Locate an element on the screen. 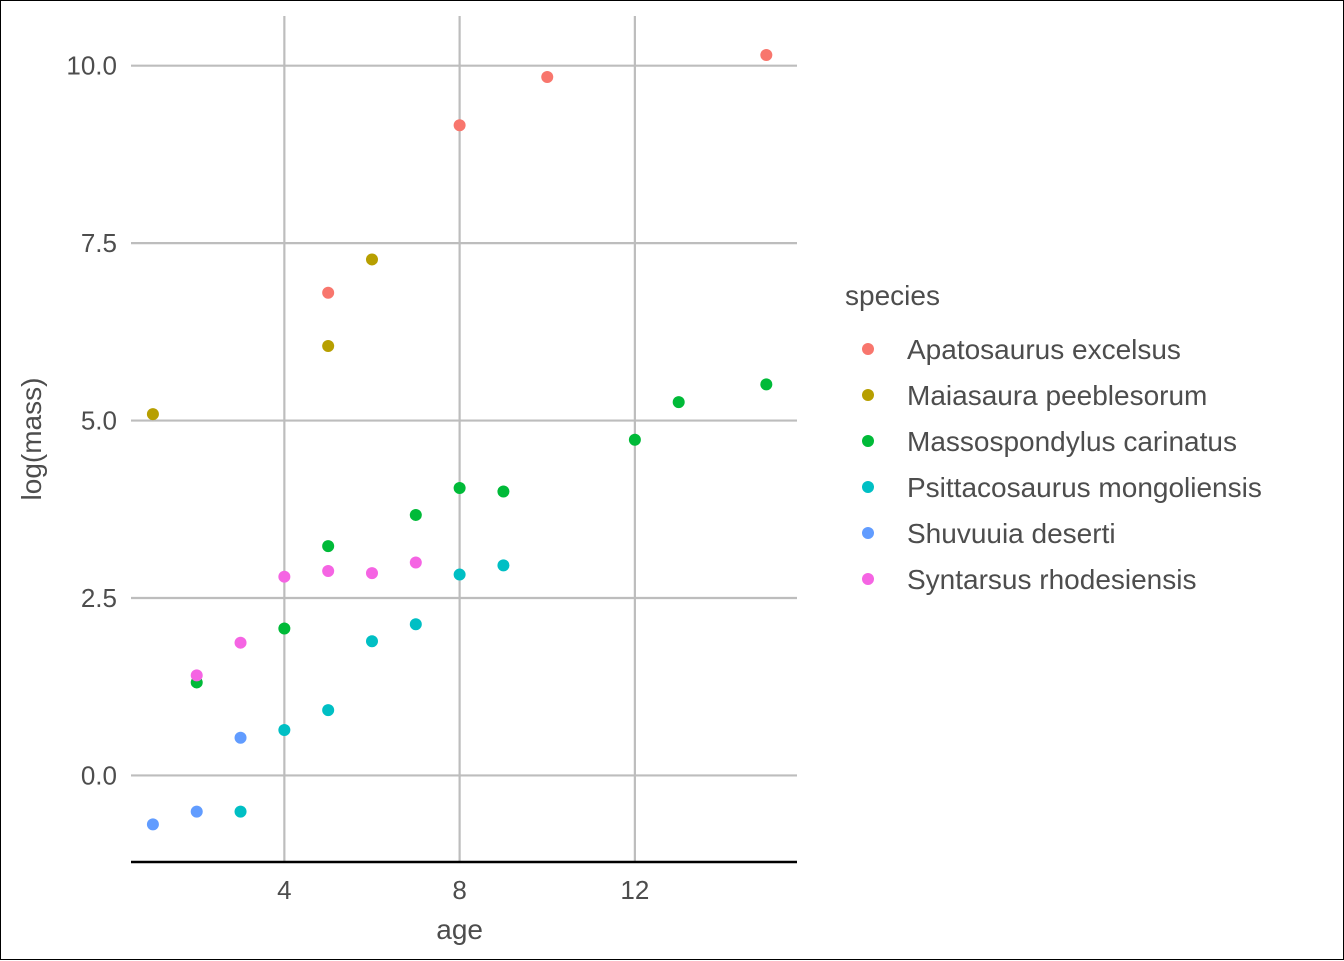 The height and width of the screenshot is (961, 1344). y-axis-title: log(mass) is located at coordinates (31, 439).